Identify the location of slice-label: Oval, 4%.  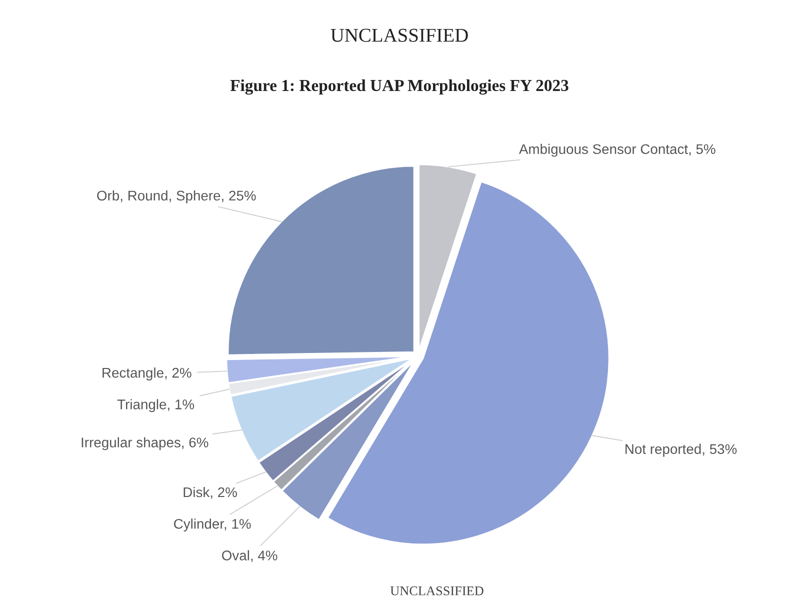
(250, 556).